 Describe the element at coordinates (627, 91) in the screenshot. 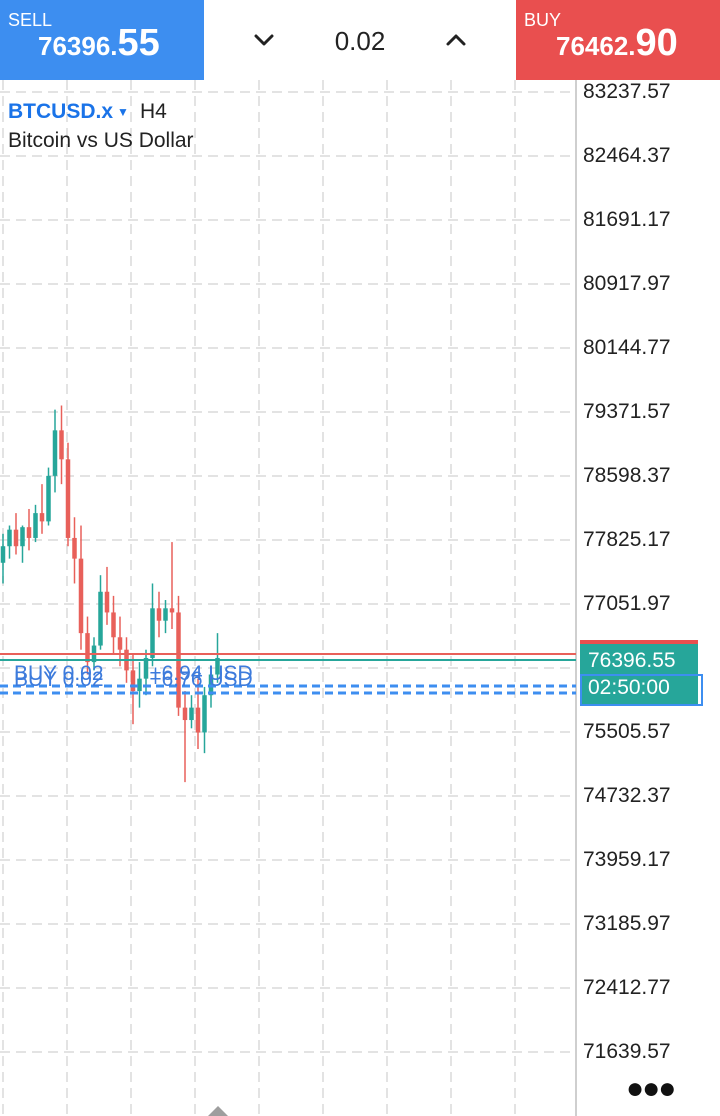

I see `price-axis-label: 83237.57` at that location.